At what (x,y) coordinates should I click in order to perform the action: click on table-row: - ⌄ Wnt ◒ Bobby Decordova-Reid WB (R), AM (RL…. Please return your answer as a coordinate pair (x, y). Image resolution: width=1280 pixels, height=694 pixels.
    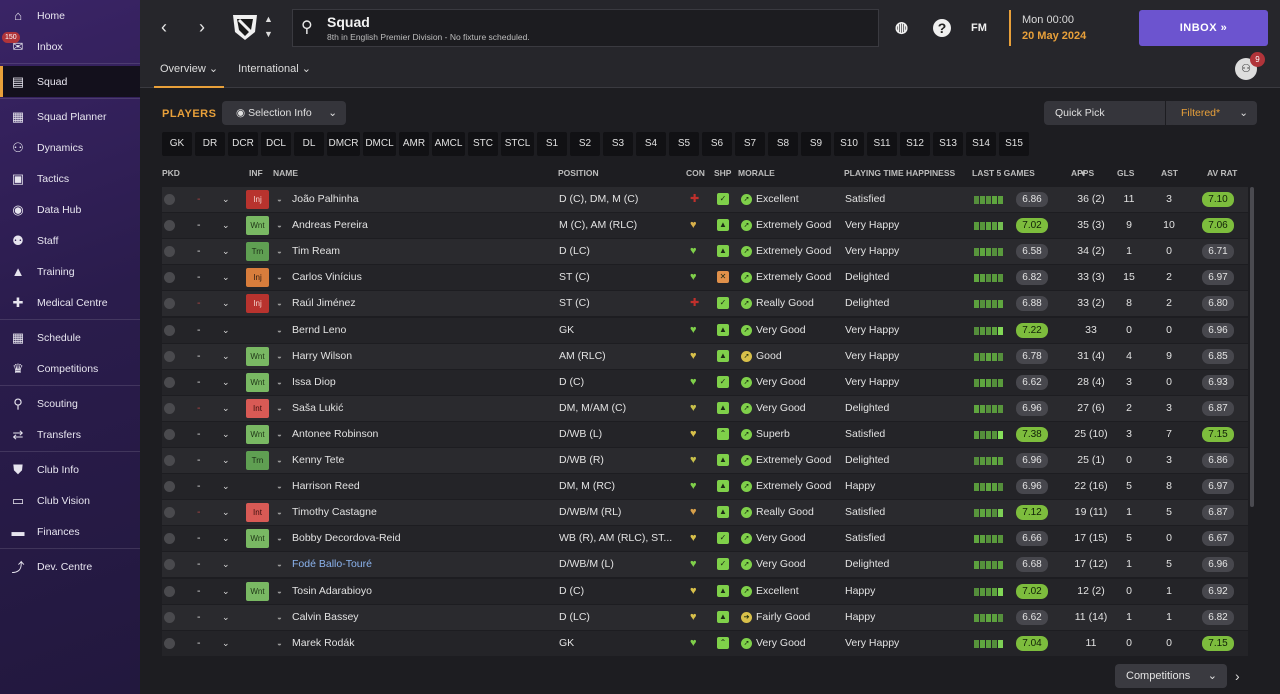
    Looking at the image, I should click on (705, 539).